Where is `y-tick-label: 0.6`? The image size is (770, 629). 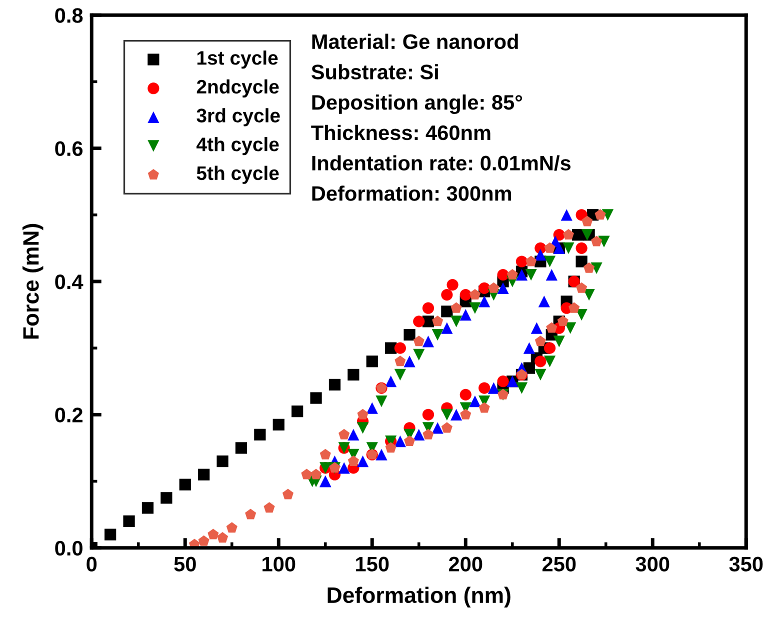
y-tick-label: 0.6 is located at coordinates (69, 148).